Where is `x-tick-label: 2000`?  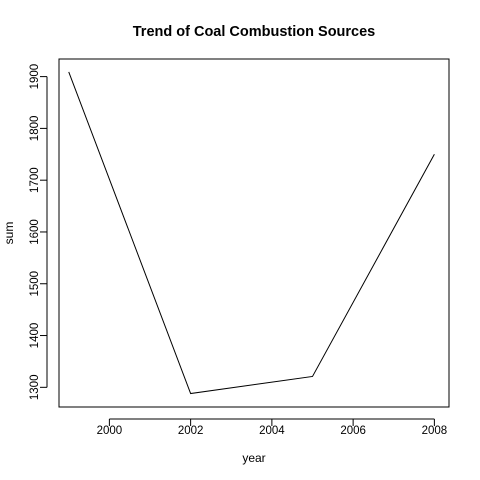 x-tick-label: 2000 is located at coordinates (110, 431).